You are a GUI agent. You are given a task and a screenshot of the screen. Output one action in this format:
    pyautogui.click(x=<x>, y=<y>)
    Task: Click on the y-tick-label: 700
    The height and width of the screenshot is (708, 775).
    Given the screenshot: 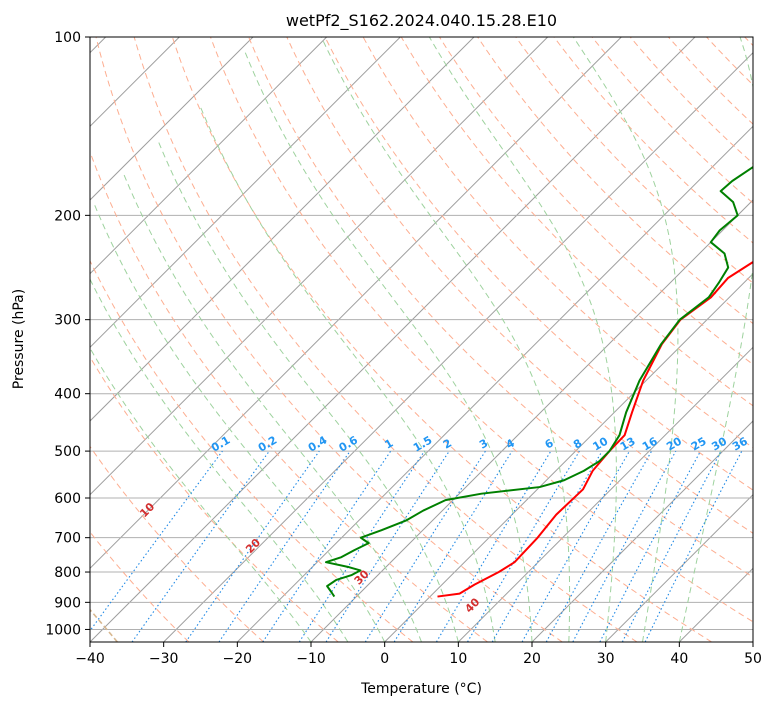 What is the action you would take?
    pyautogui.click(x=67, y=539)
    